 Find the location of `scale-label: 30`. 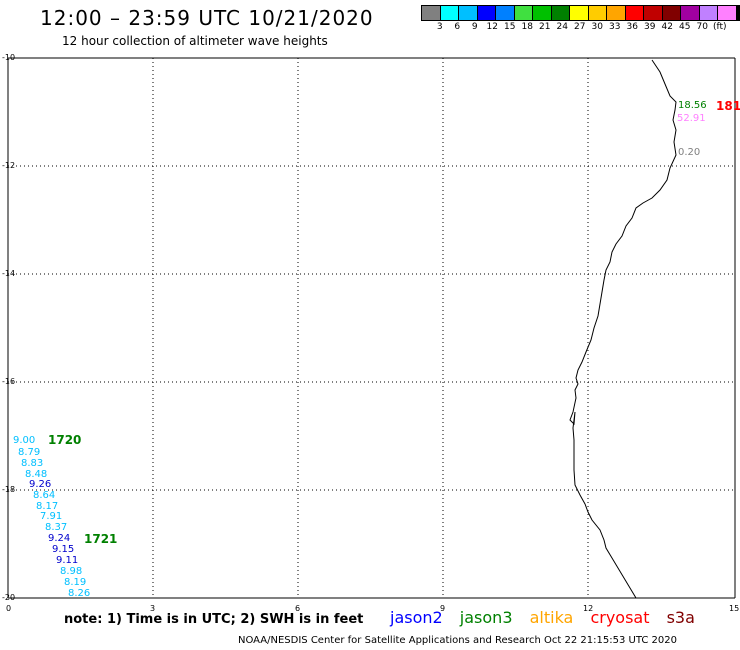

scale-label: 30 is located at coordinates (597, 27).